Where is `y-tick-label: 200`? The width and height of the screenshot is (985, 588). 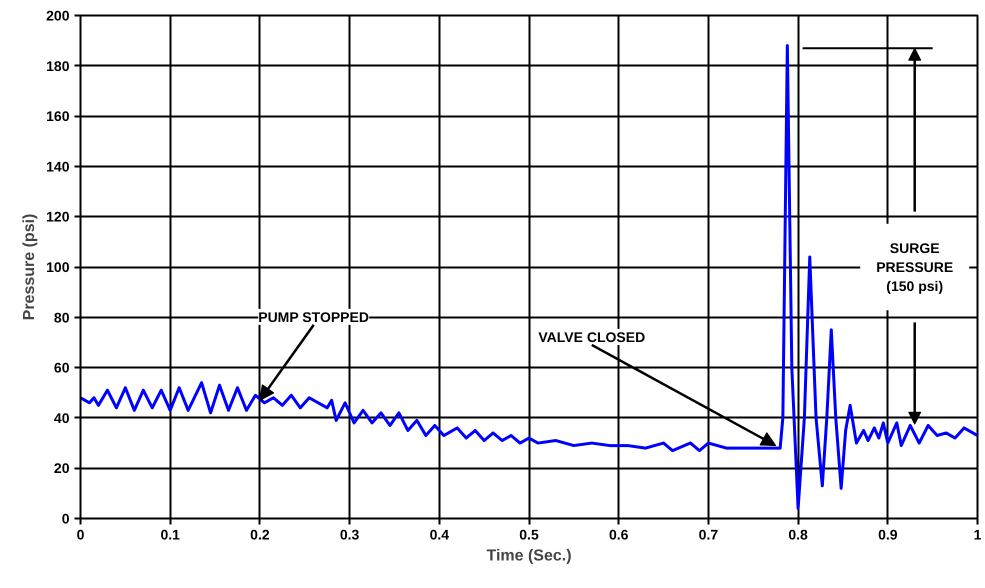 y-tick-label: 200 is located at coordinates (58, 16).